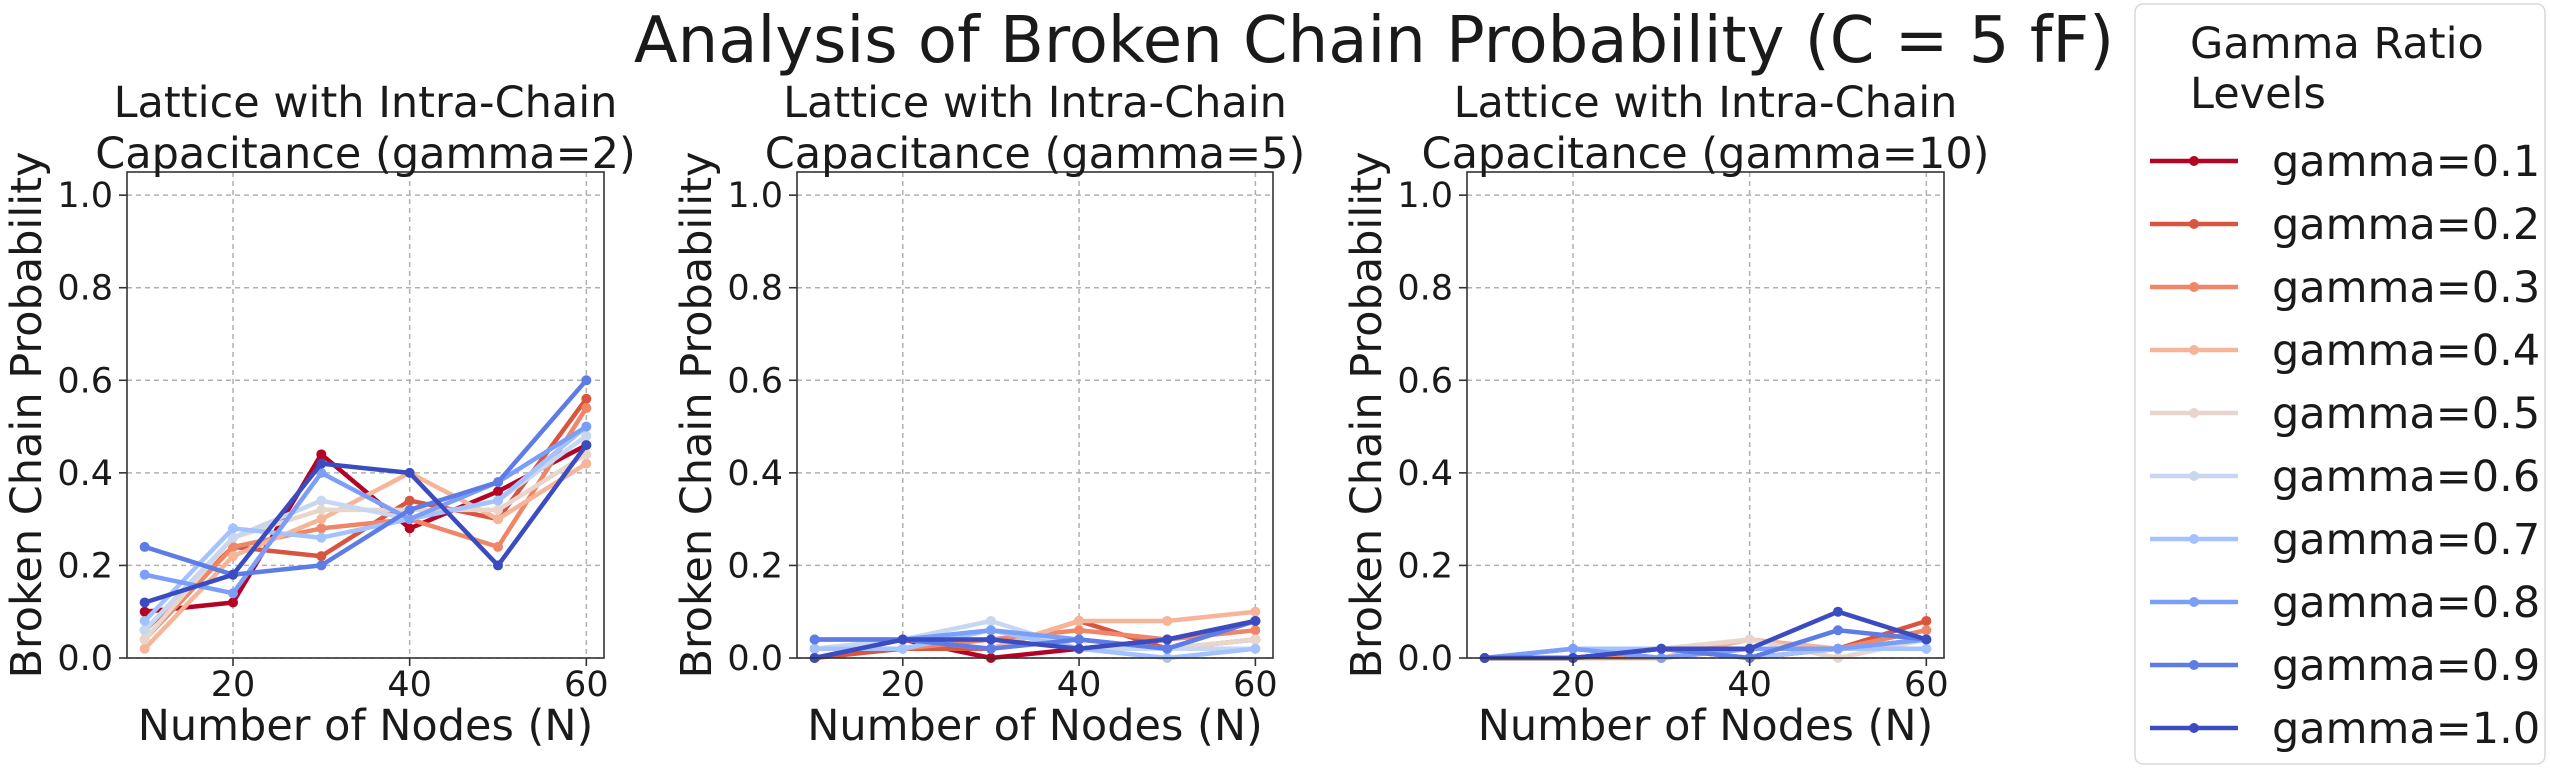 This screenshot has height=774, width=2550. I want to click on legend-label: gamma=0.8, so click(2406, 603).